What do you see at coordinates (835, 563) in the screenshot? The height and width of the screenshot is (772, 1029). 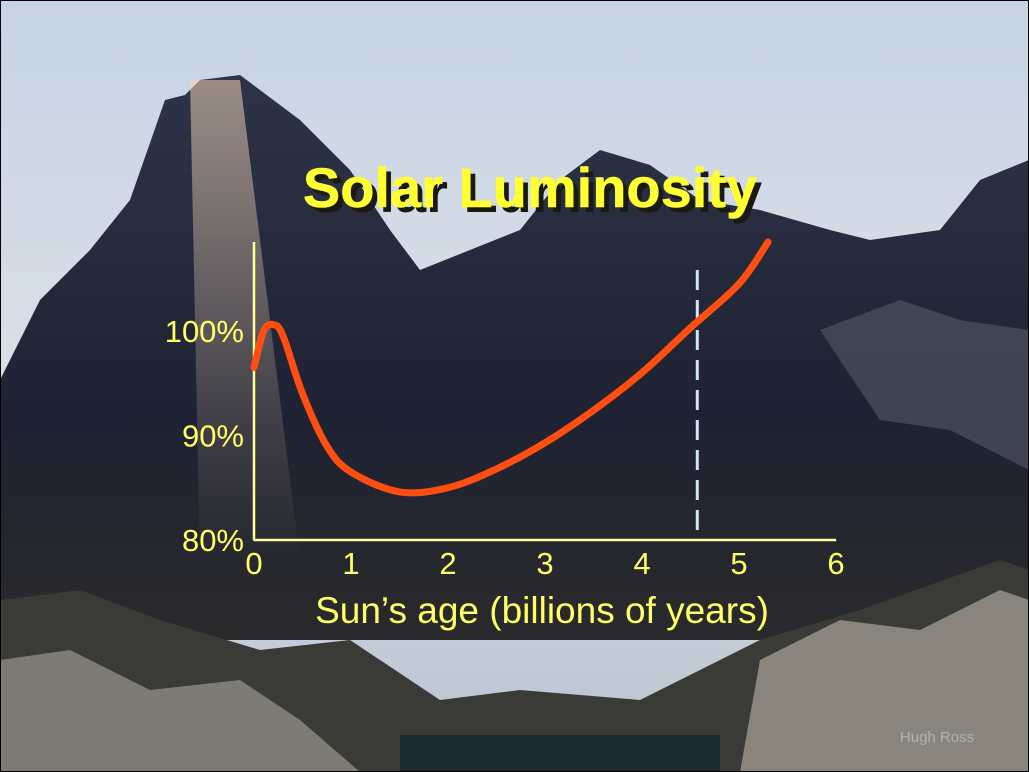 I see `x-tick-label: 6` at bounding box center [835, 563].